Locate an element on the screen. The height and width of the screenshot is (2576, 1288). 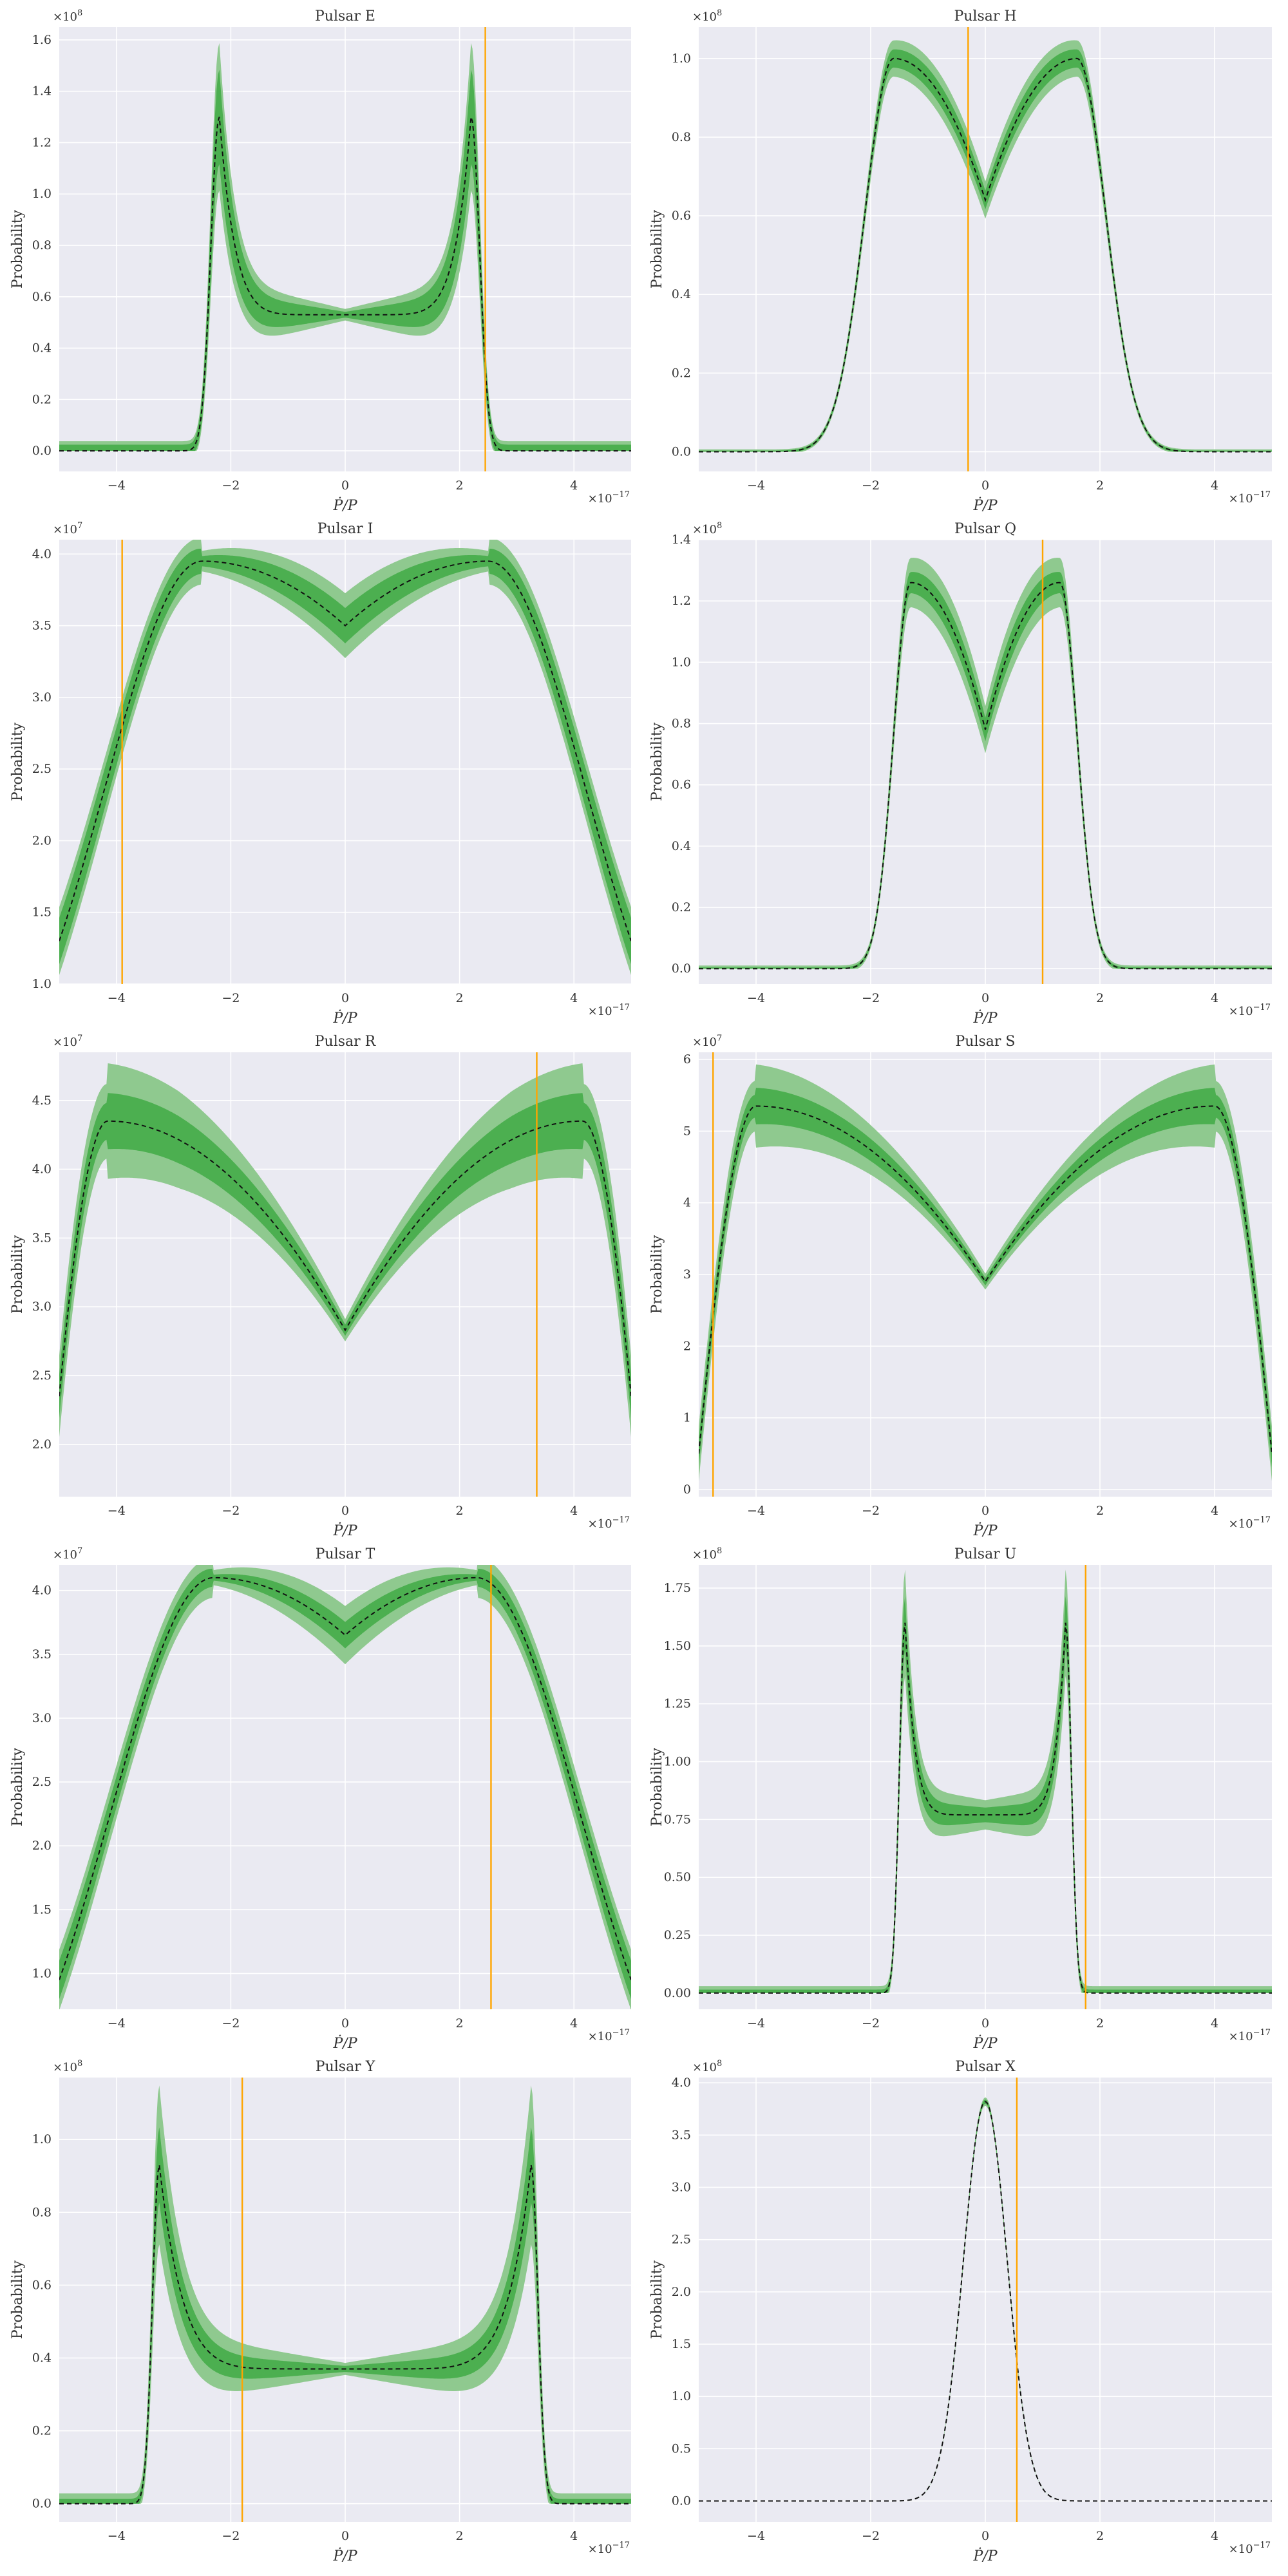
y-exponent: ×10⁸ is located at coordinates (67, 16).